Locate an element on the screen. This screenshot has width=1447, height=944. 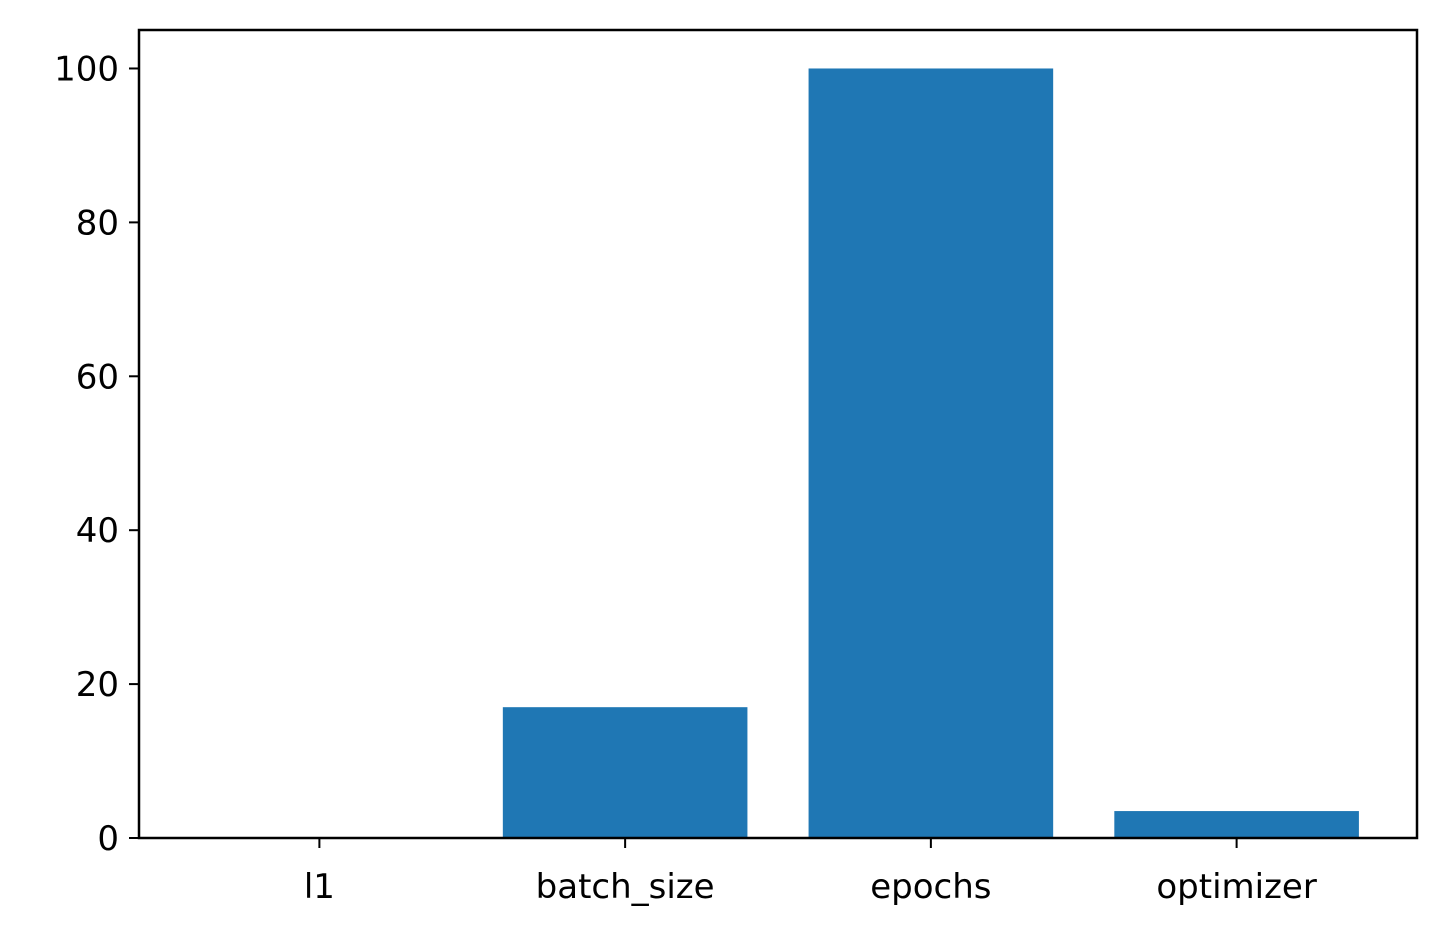
x-tick-label-epochs: epochs is located at coordinates (930, 887).